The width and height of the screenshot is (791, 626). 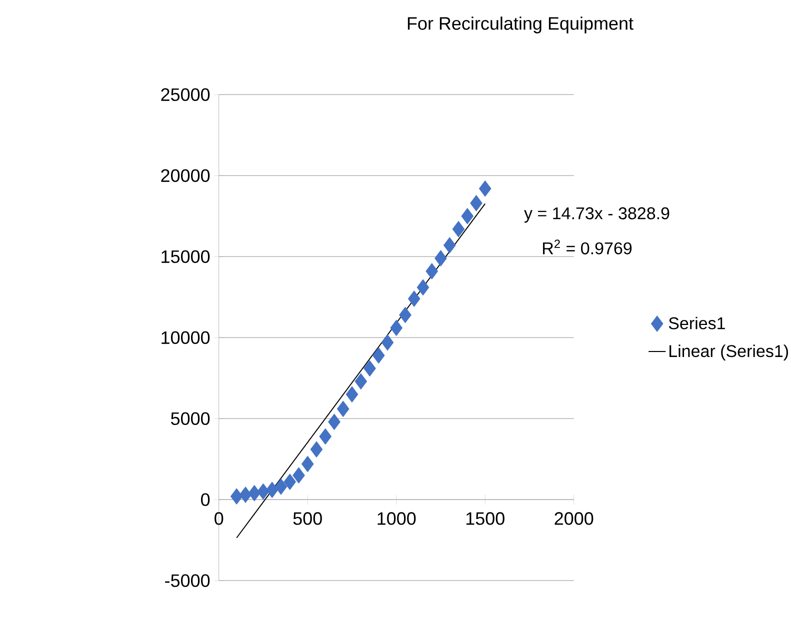 I want to click on y-tick-label: 15000, so click(x=186, y=257).